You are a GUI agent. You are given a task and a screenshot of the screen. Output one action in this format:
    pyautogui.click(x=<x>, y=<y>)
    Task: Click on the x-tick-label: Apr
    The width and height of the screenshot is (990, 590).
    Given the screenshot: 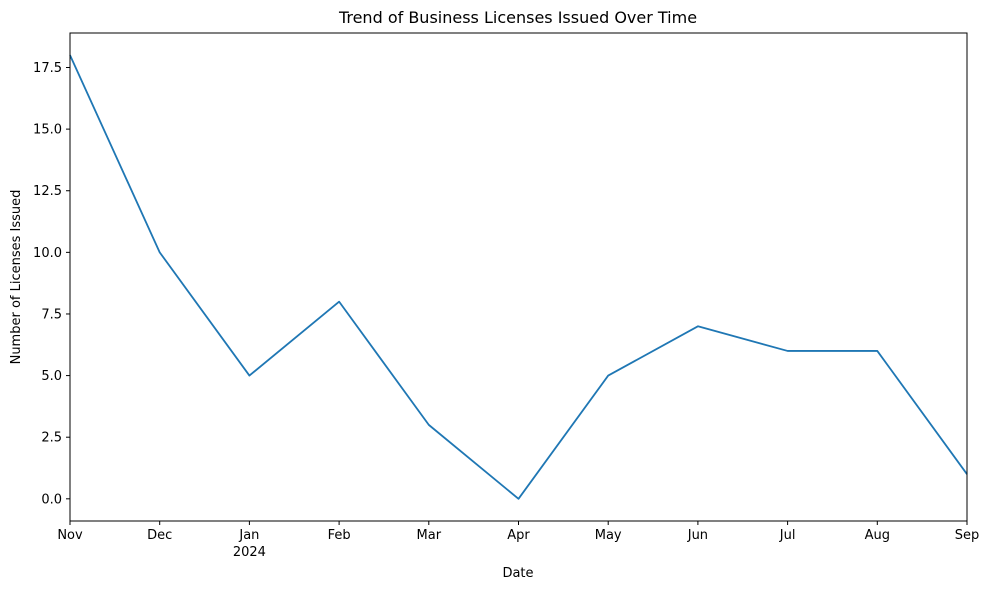 What is the action you would take?
    pyautogui.click(x=518, y=535)
    